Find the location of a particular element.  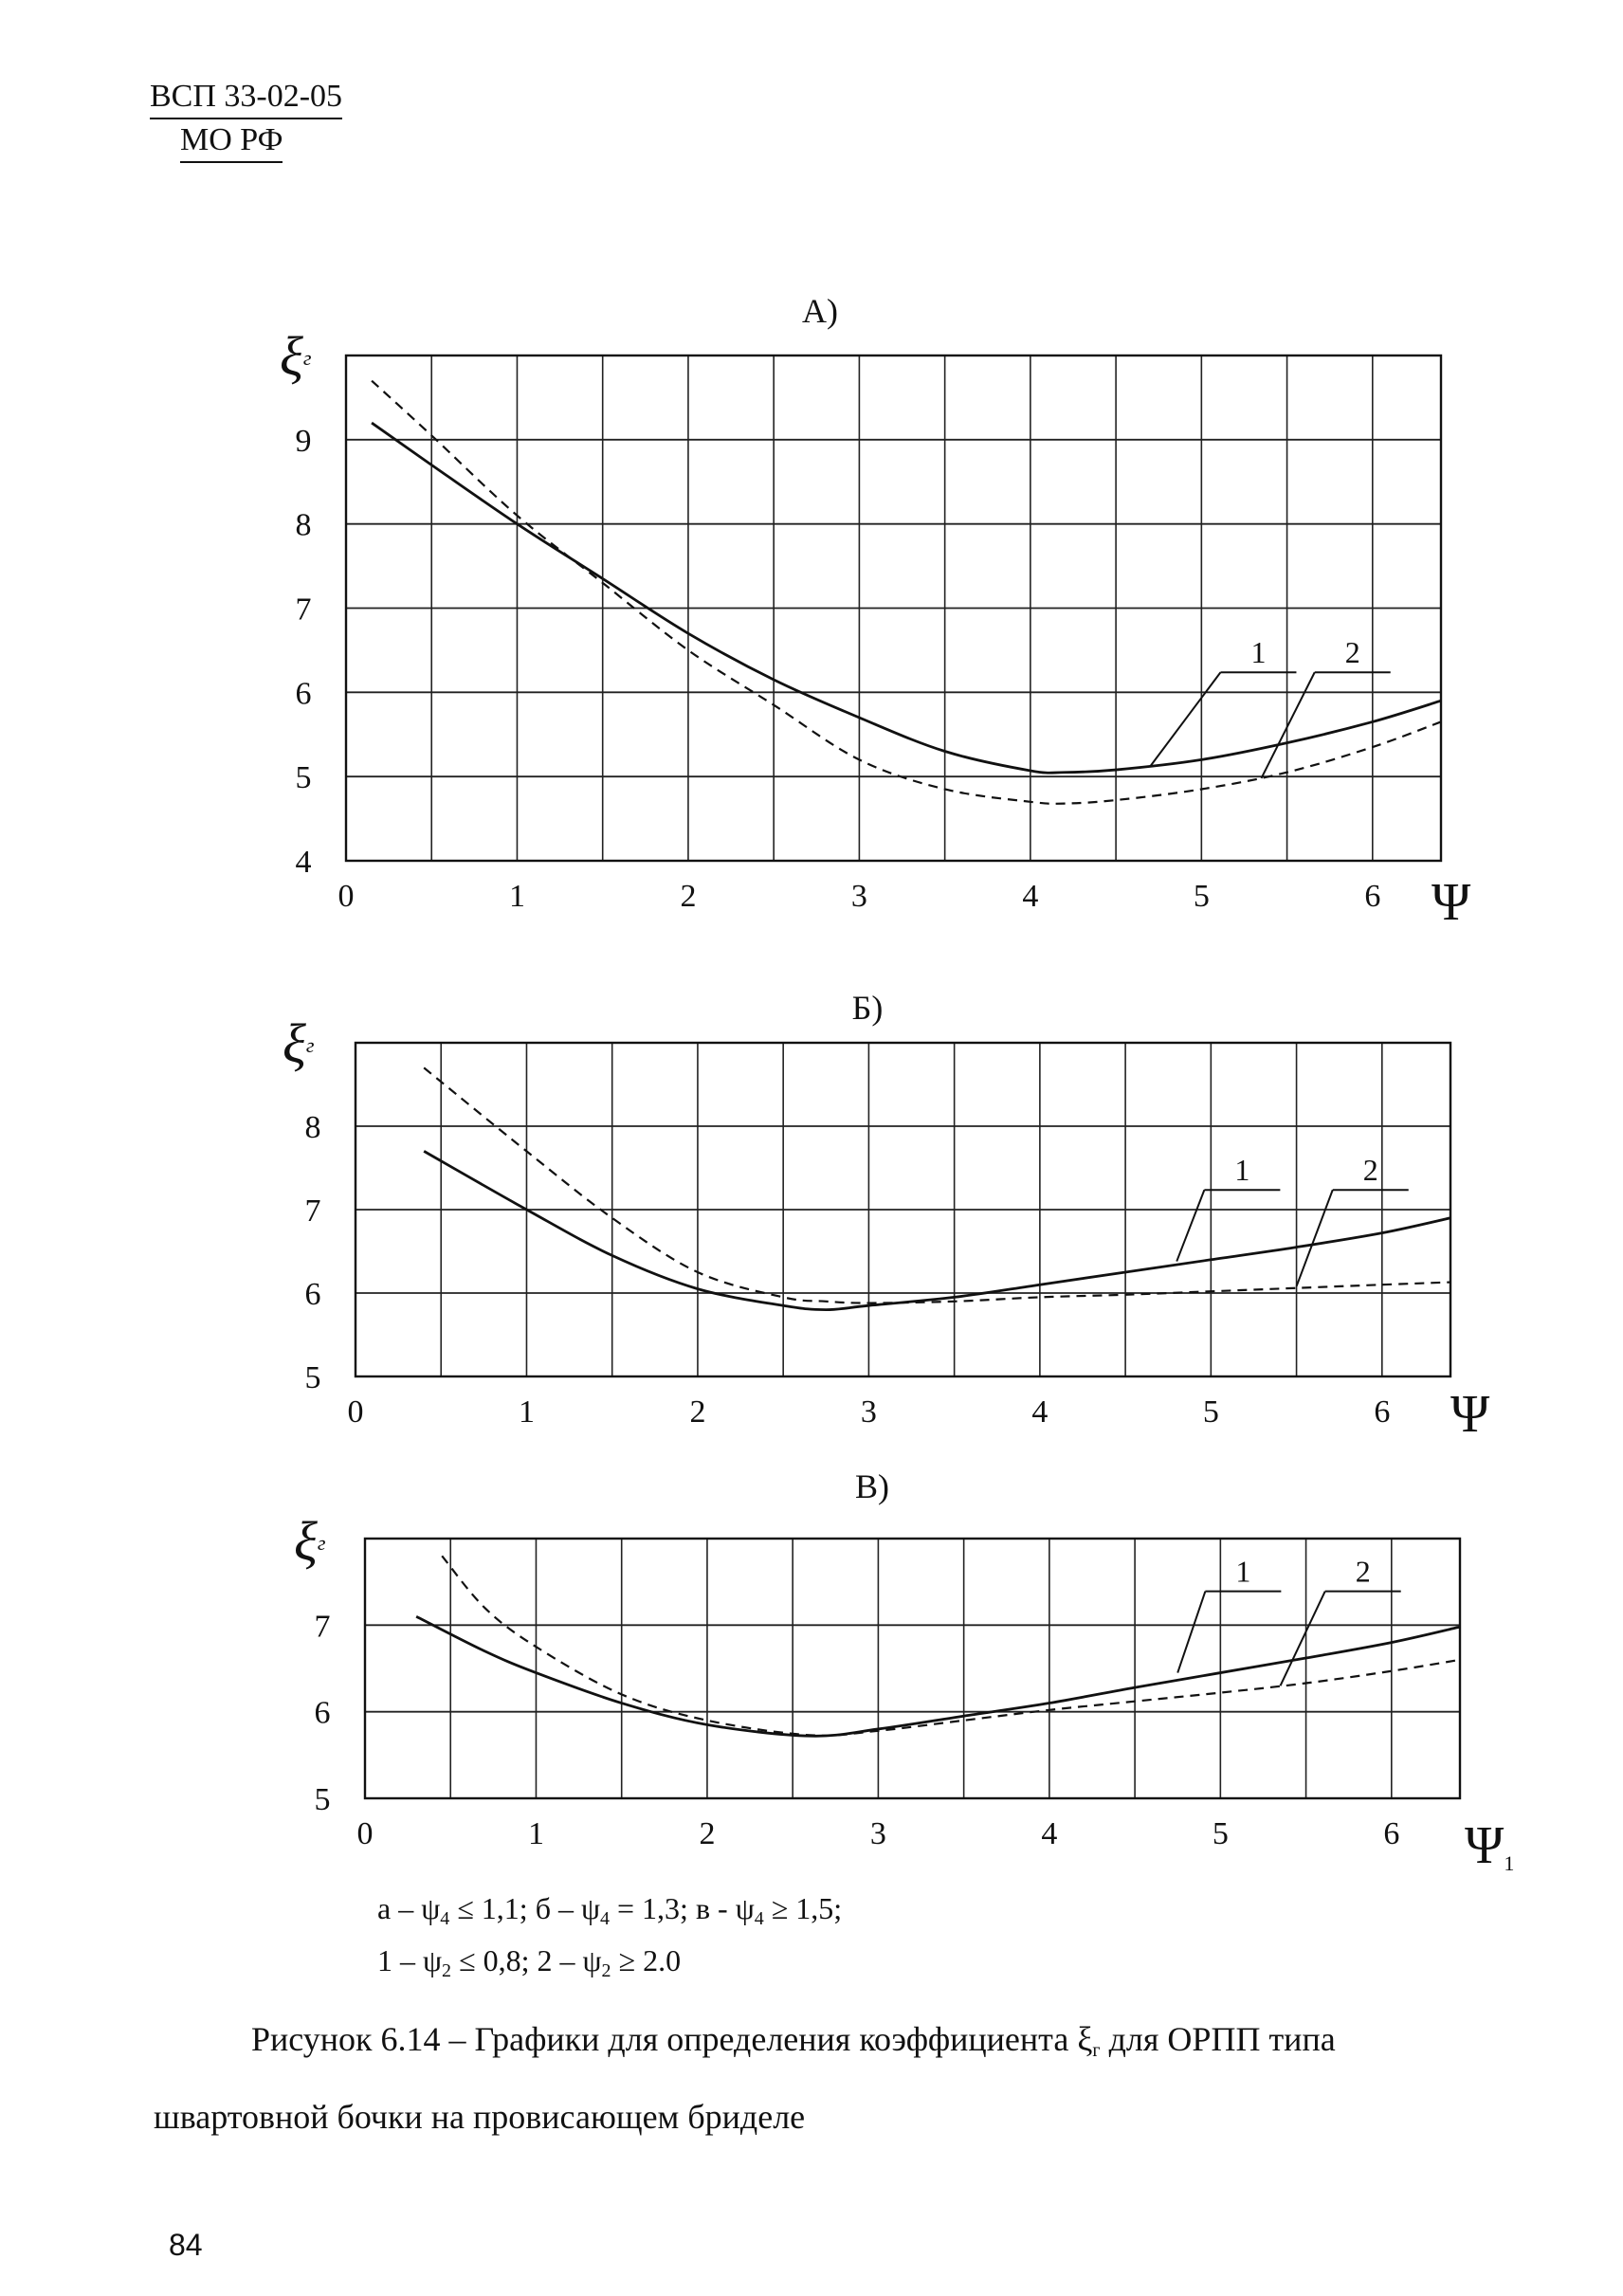

y-tick-label: 9 is located at coordinates (304, 441).